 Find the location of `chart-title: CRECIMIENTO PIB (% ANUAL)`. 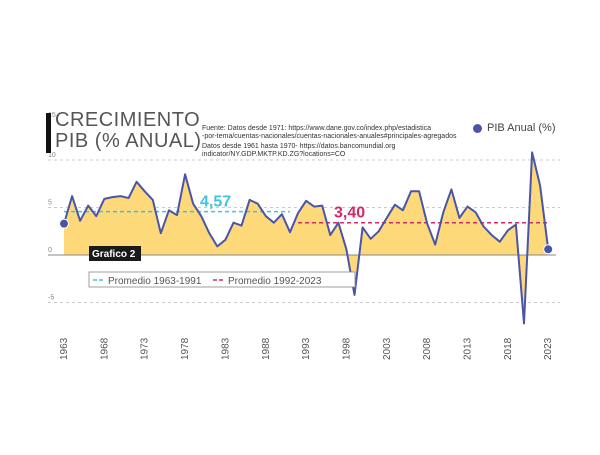

chart-title: CRECIMIENTO PIB (% ANUAL) is located at coordinates (128, 131).